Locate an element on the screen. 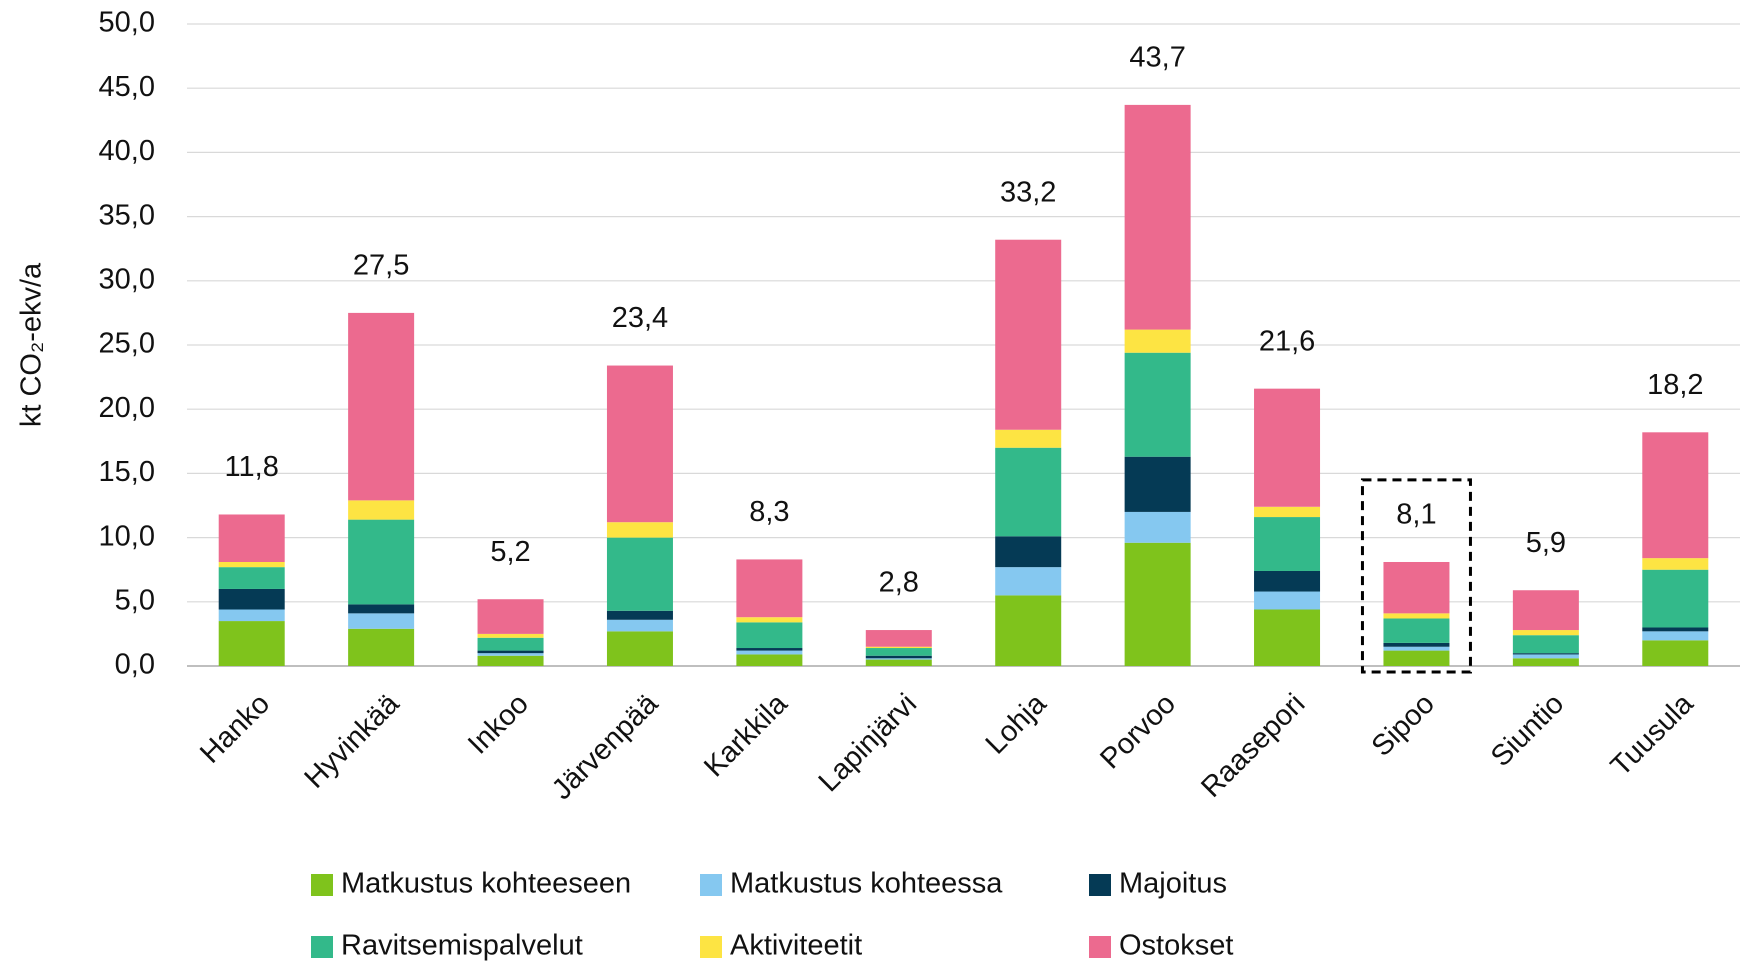 The height and width of the screenshot is (964, 1742). highlight-box is located at coordinates (1416, 576).